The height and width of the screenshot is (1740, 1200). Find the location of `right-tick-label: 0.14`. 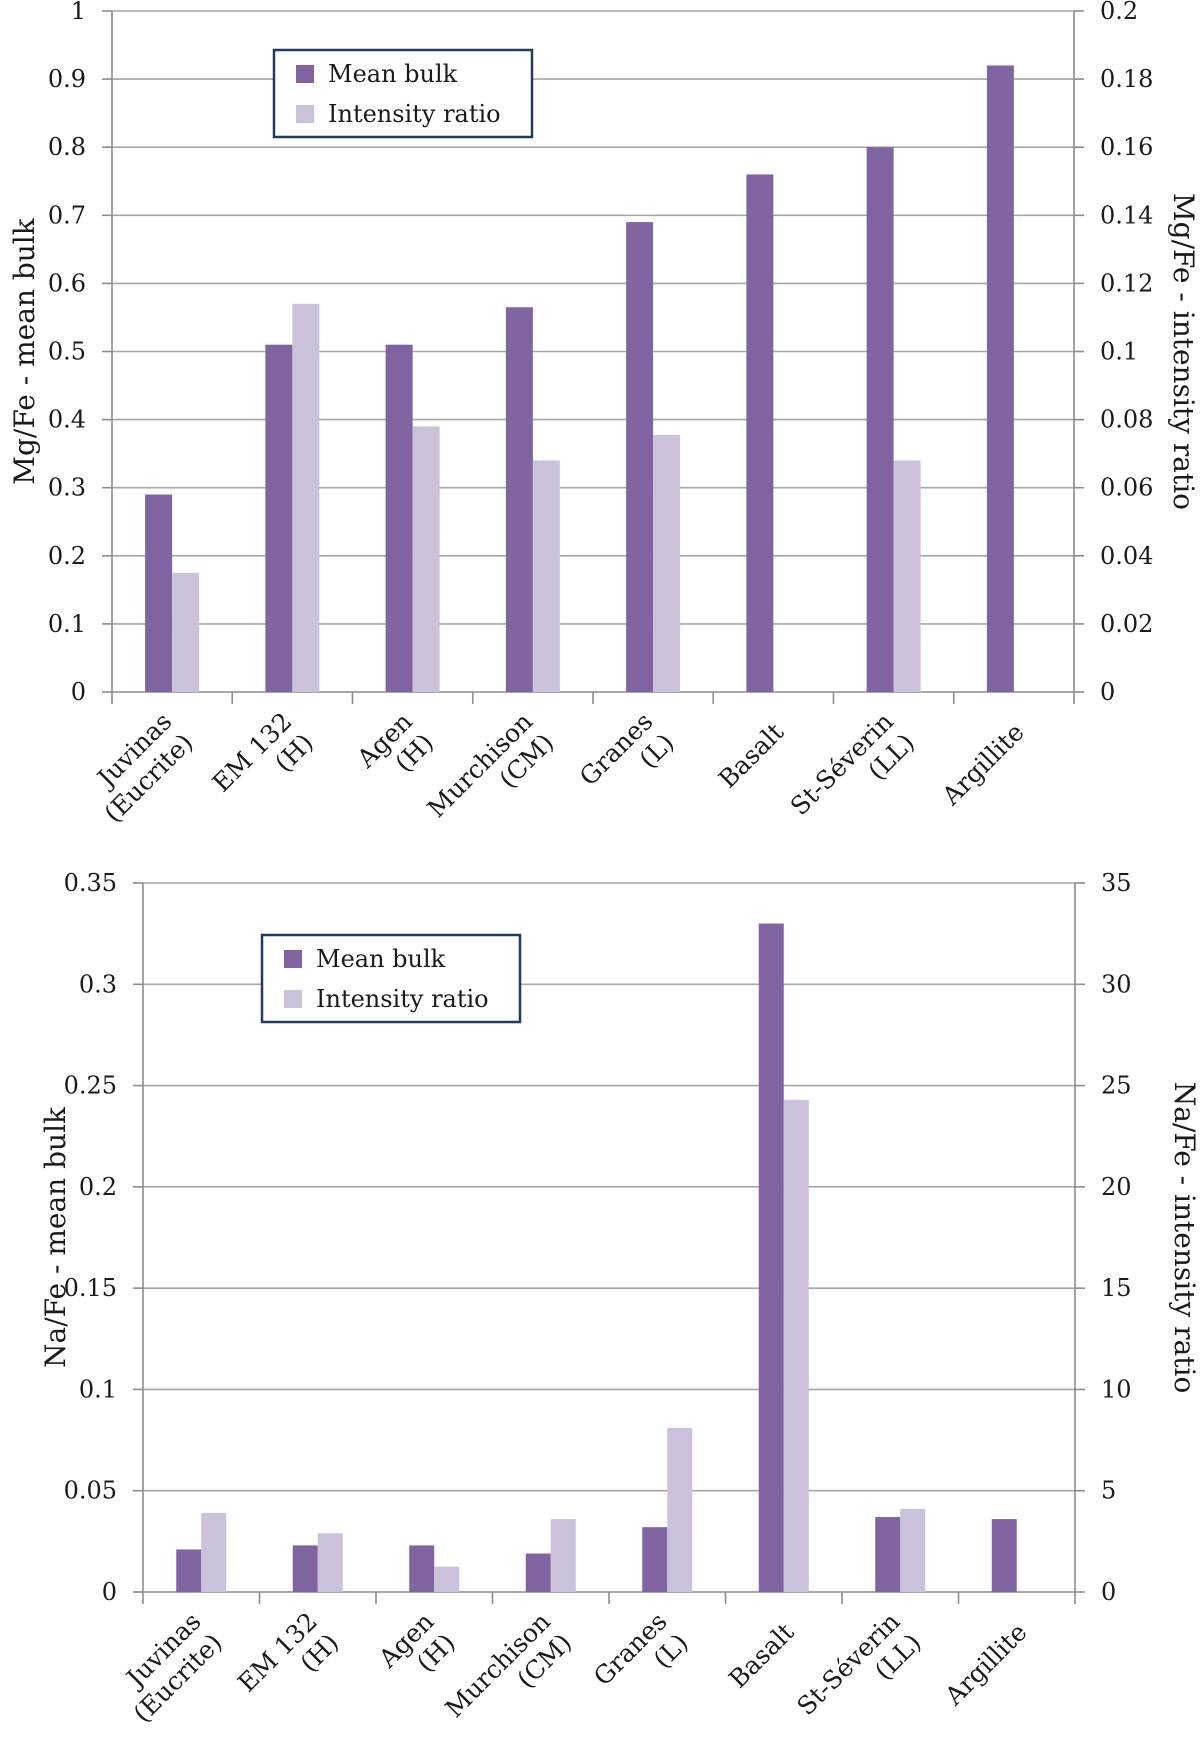

right-tick-label: 0.14 is located at coordinates (1126, 215).